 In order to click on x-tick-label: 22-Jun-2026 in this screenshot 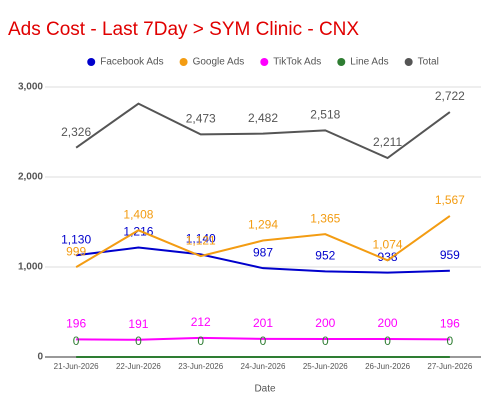, I will do `click(138, 366)`.